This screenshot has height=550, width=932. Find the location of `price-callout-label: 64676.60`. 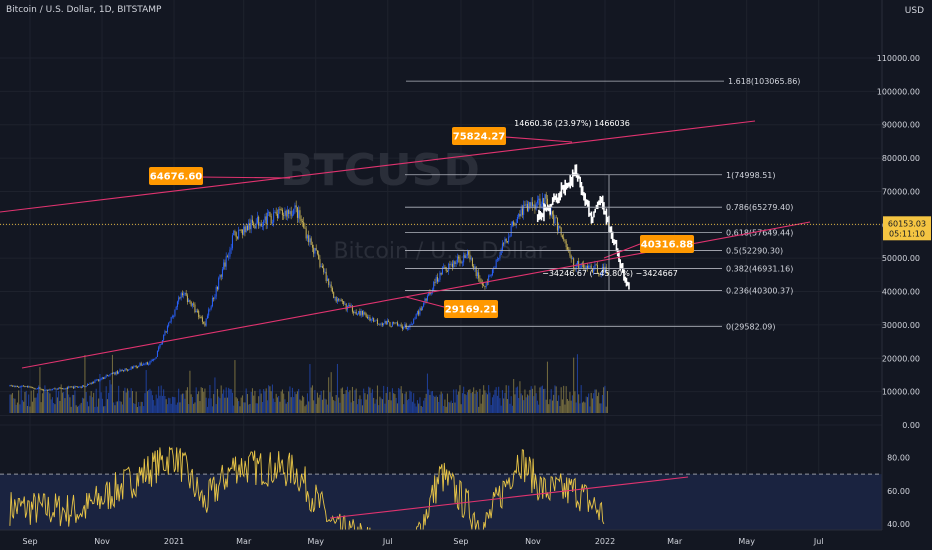

price-callout-label: 64676.60 is located at coordinates (176, 177).